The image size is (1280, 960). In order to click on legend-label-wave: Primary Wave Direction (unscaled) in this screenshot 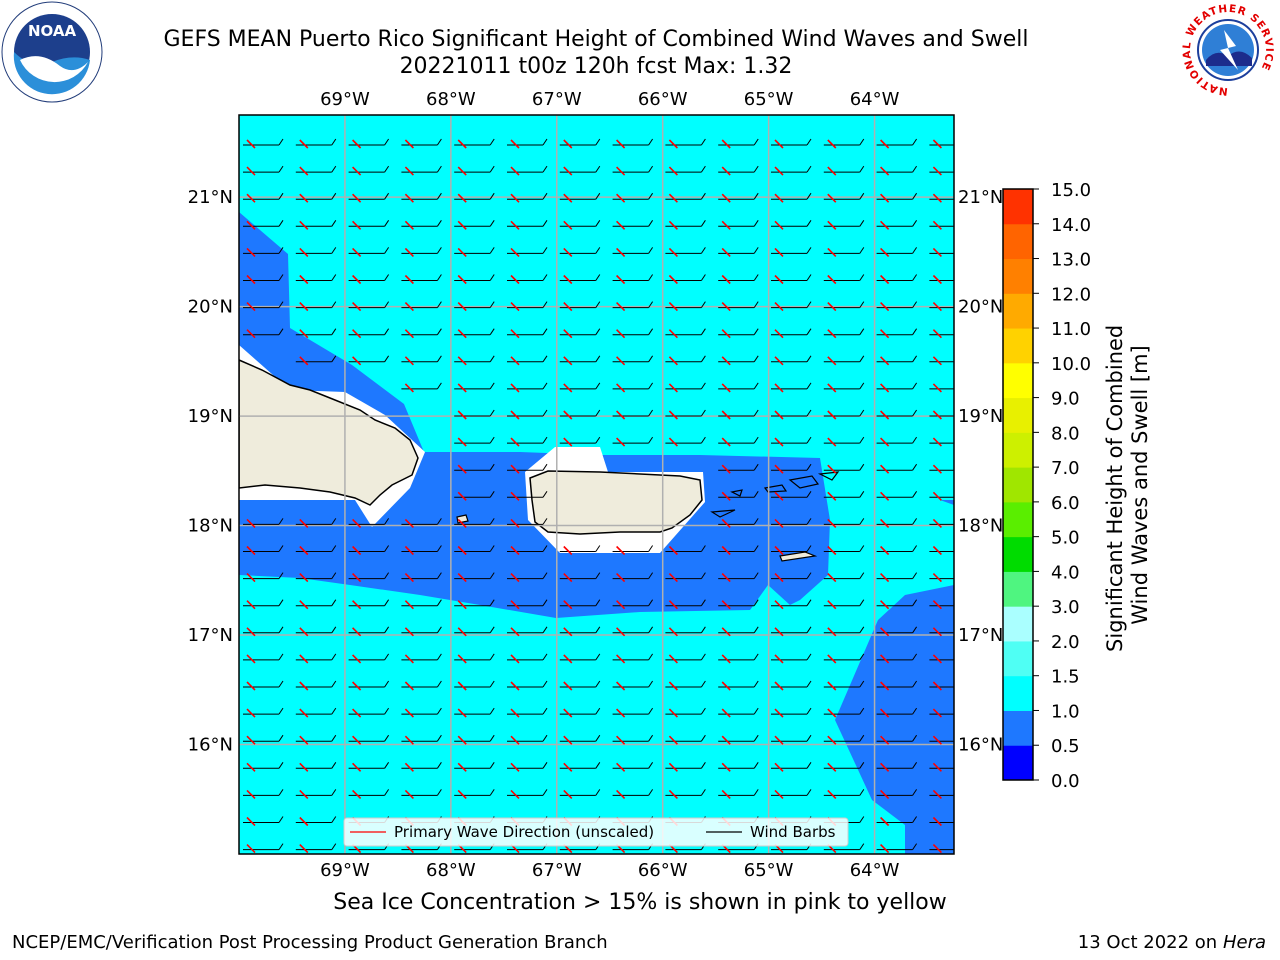, I will do `click(524, 832)`.